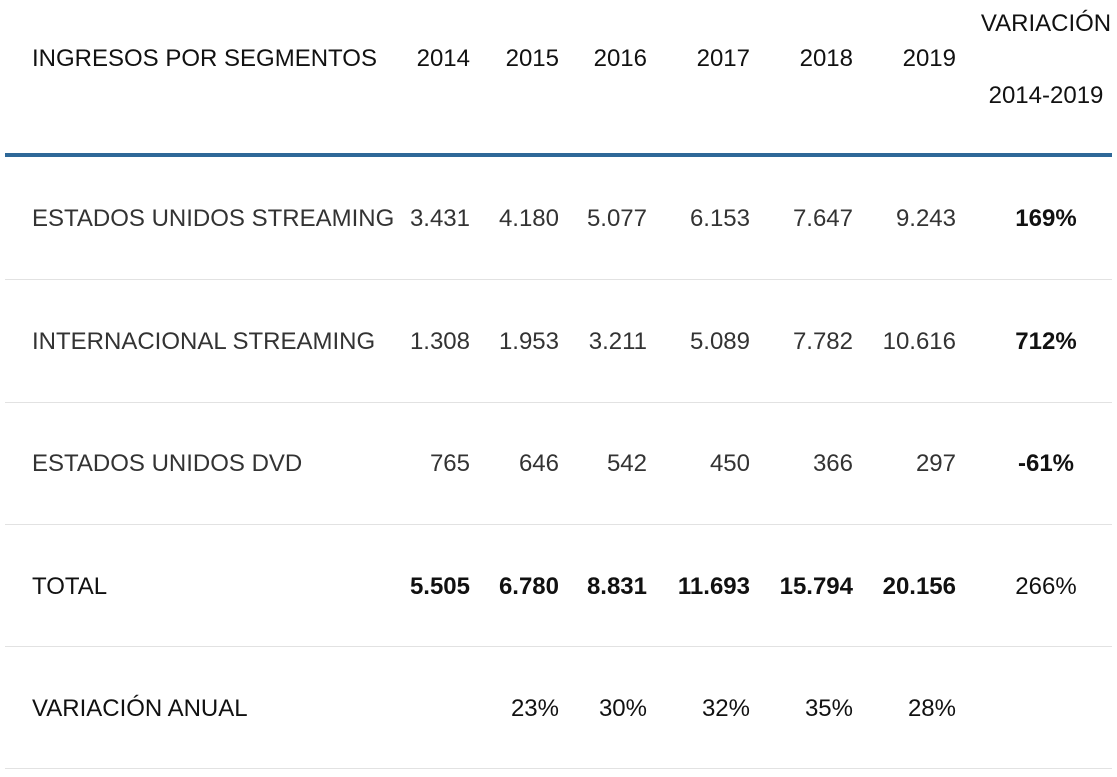 The width and height of the screenshot is (1117, 777). Describe the element at coordinates (616, 218) in the screenshot. I see `row-value: 5.077` at that location.